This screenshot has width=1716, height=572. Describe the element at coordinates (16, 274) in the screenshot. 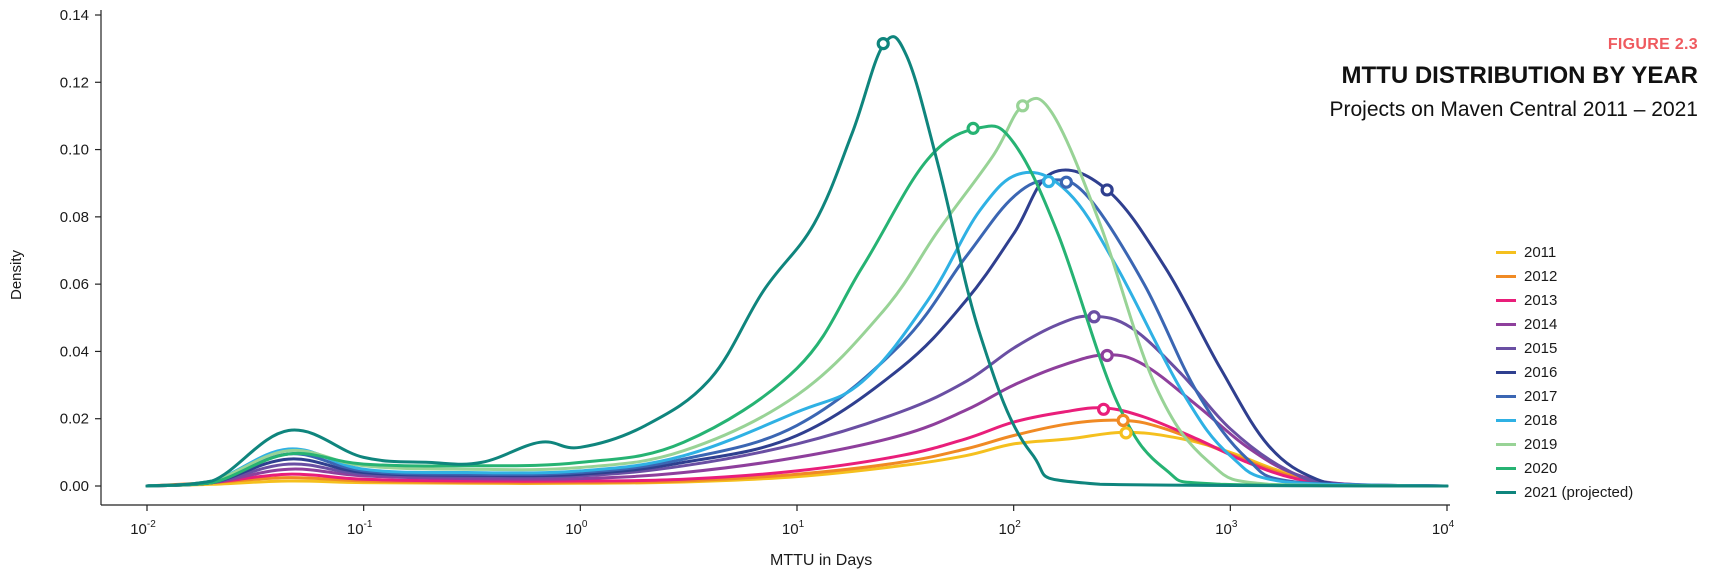

I see `y-axis-label: Density` at that location.